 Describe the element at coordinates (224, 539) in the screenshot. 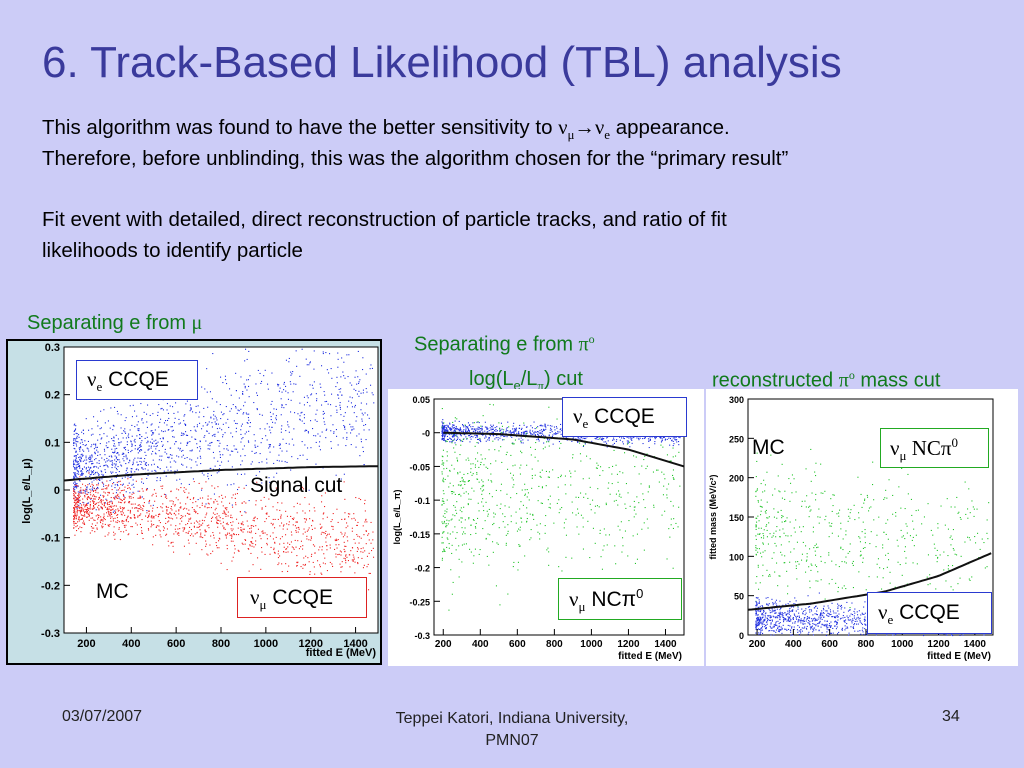

I see `series--ccqe` at that location.